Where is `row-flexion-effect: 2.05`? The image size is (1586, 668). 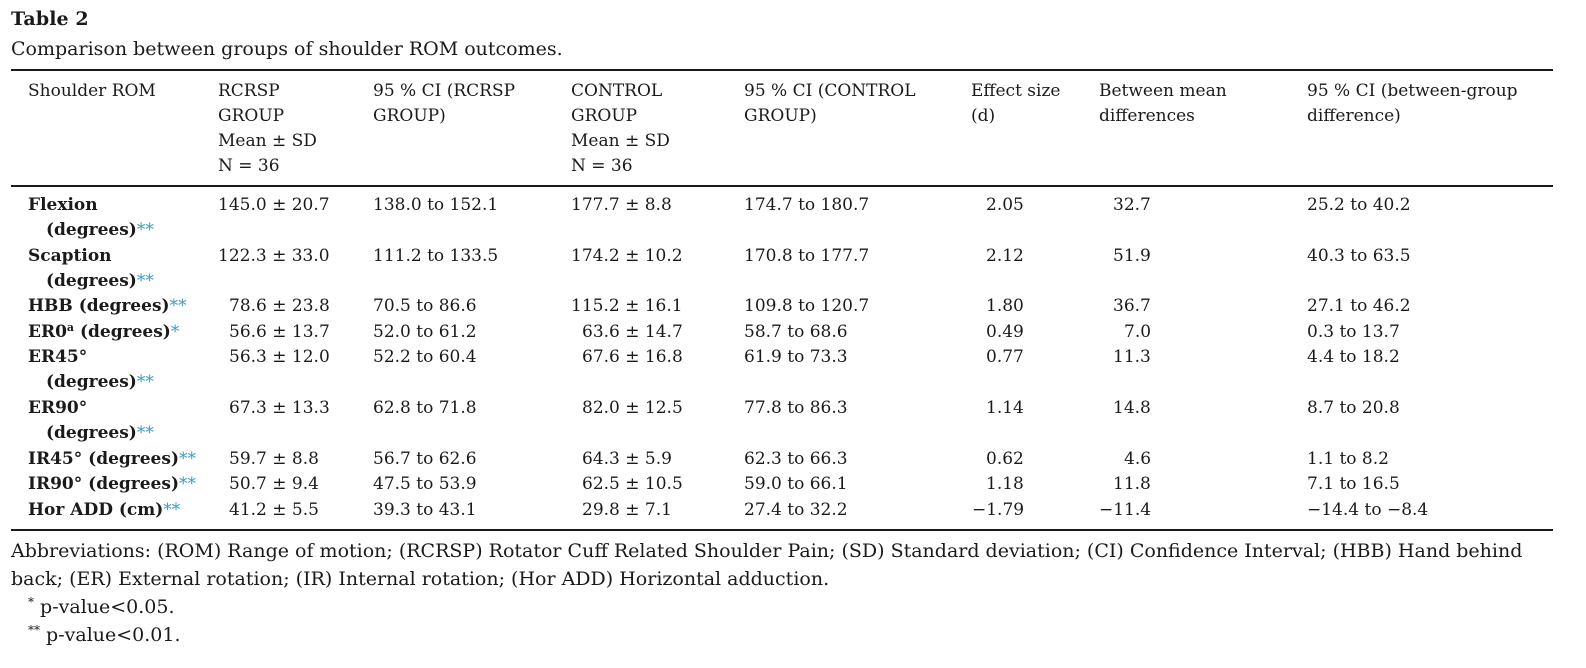
row-flexion-effect: 2.05 is located at coordinates (1005, 205).